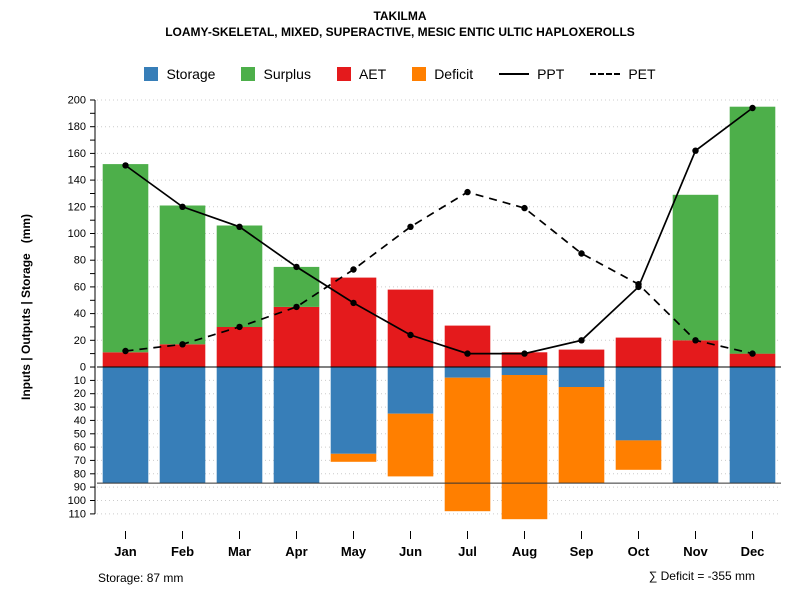  I want to click on bar-deficit-jun, so click(410, 445).